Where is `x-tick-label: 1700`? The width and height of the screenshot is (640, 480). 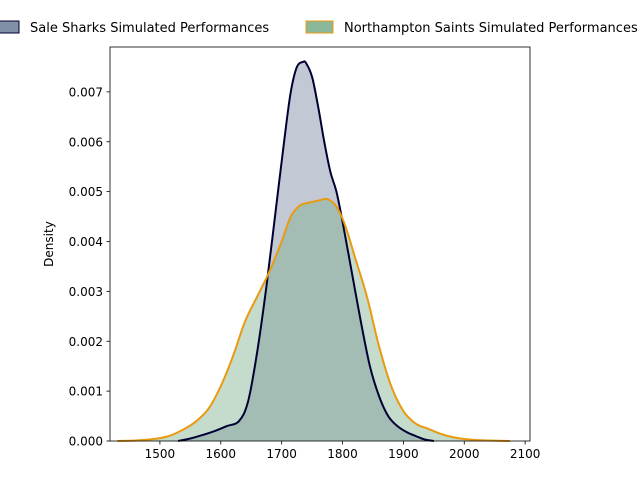
x-tick-label: 1700 is located at coordinates (281, 454).